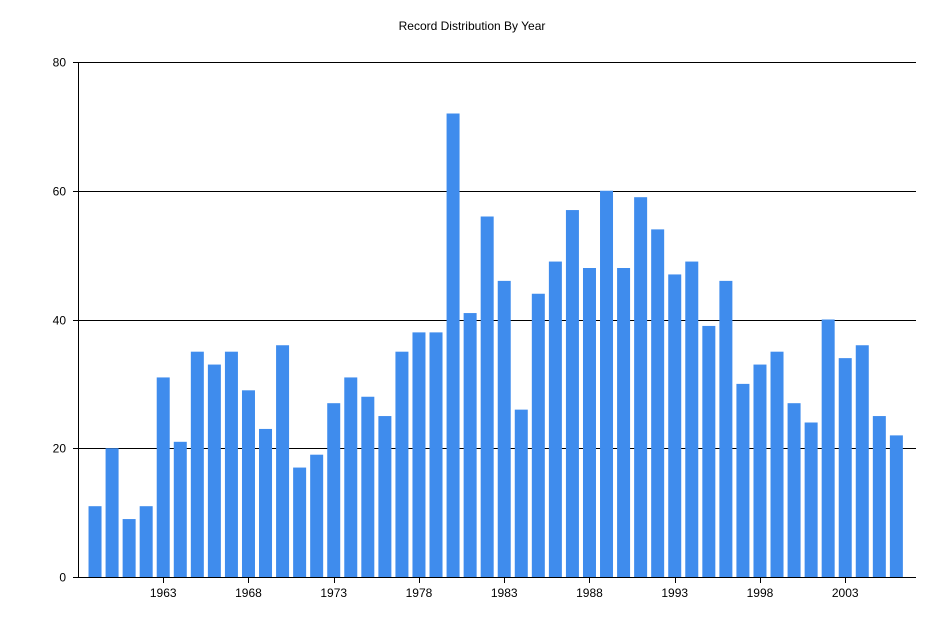 This screenshot has width=945, height=630. Describe the element at coordinates (811, 499) in the screenshot. I see `bar-2001` at that location.